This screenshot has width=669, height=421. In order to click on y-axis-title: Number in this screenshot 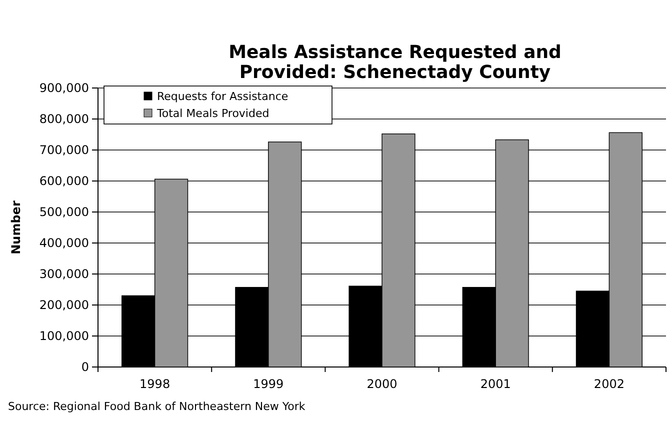, I will do `click(16, 227)`.